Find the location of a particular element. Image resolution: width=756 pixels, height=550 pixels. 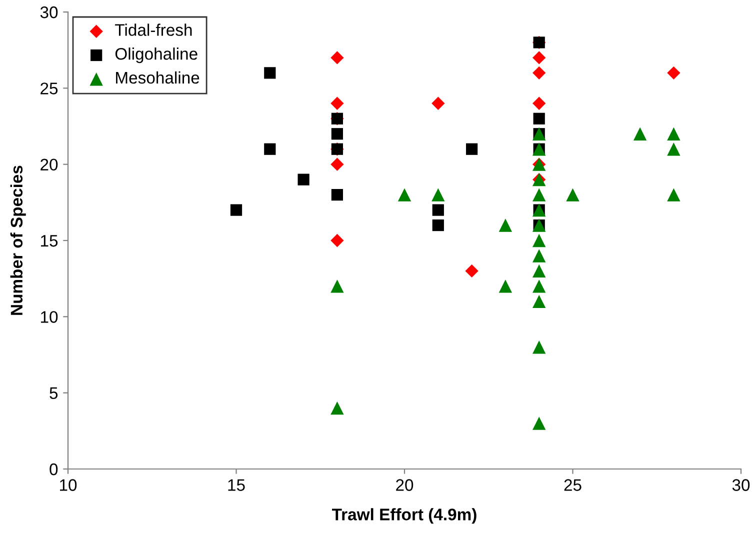

x-tick-label: 25 is located at coordinates (573, 485).